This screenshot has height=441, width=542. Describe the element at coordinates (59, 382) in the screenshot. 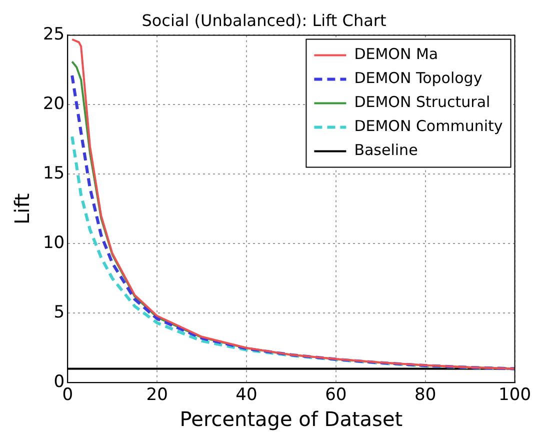

I see `y-tick-label: 0` at that location.